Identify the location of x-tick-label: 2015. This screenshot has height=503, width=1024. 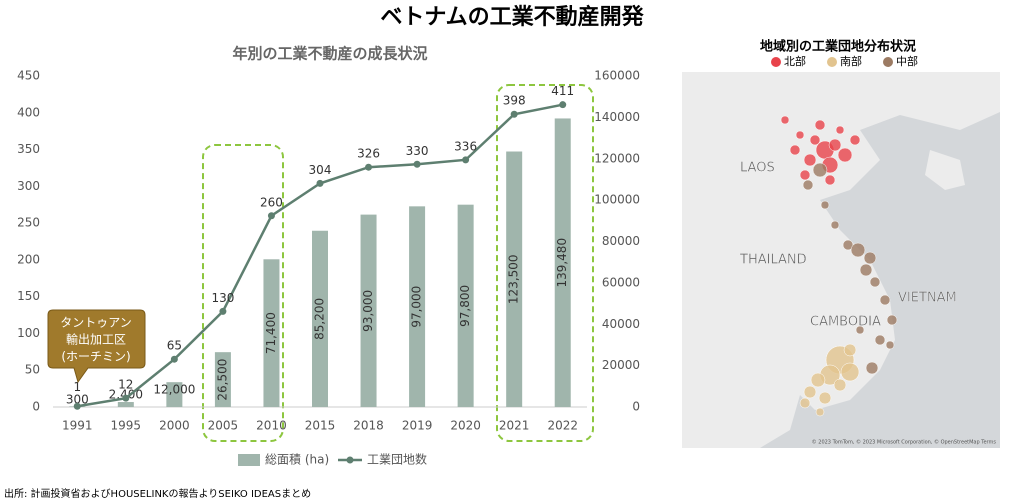
(320, 426).